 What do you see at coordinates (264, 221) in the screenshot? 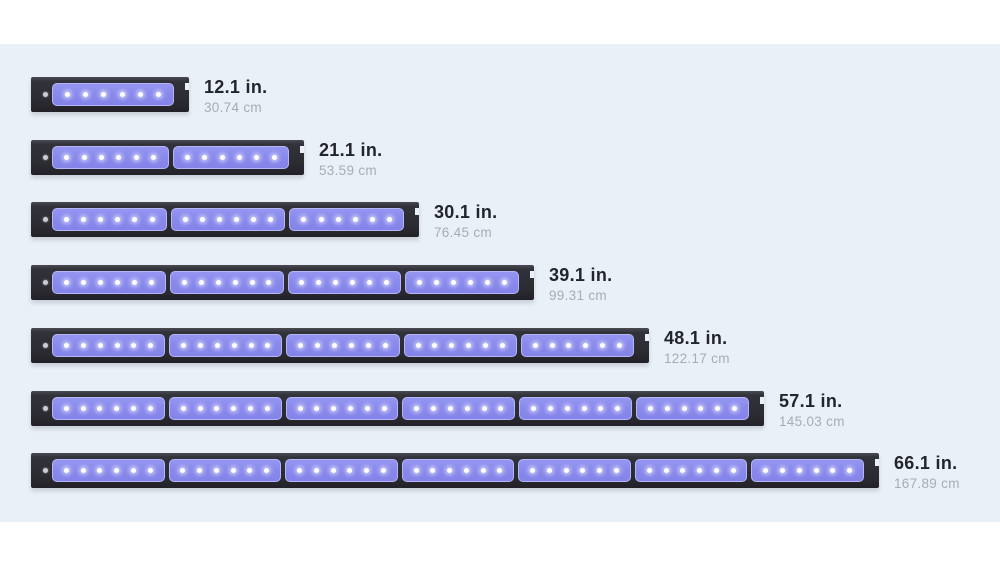
I see `bar-row: 30.1 in. 76.45 cm` at bounding box center [264, 221].